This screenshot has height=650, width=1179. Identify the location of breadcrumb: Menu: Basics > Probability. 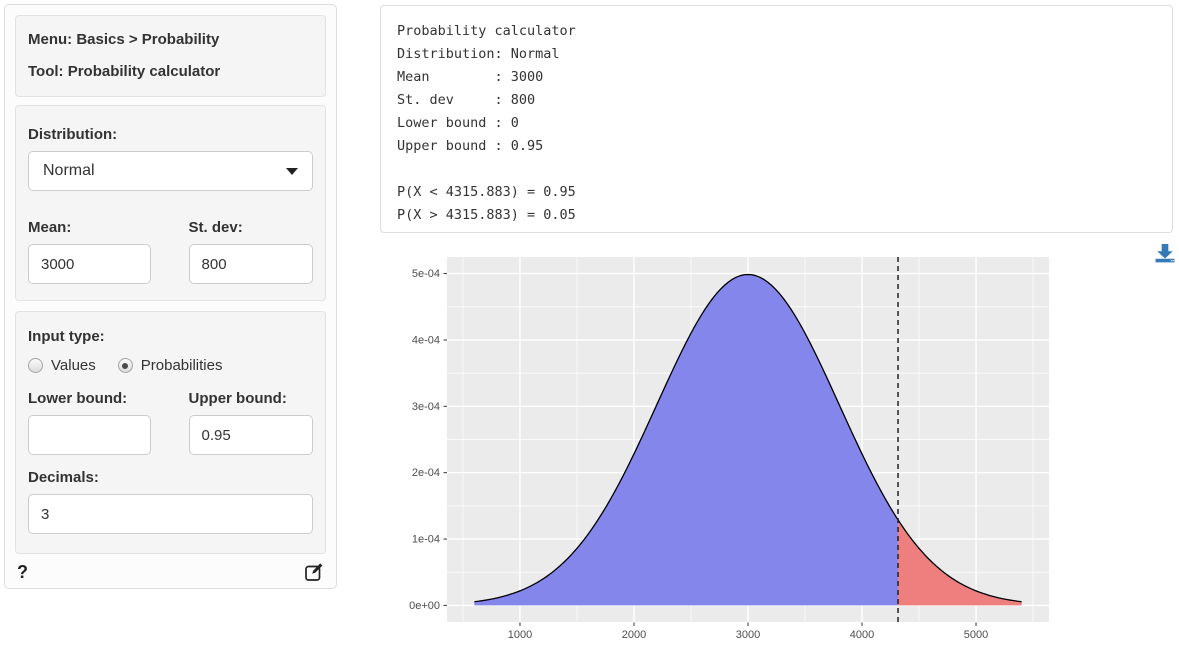
(124, 39).